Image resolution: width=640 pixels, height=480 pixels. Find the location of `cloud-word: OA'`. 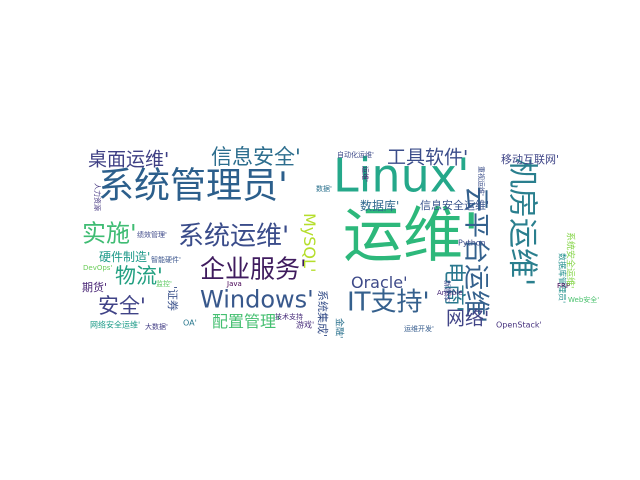

cloud-word: OA' is located at coordinates (190, 323).